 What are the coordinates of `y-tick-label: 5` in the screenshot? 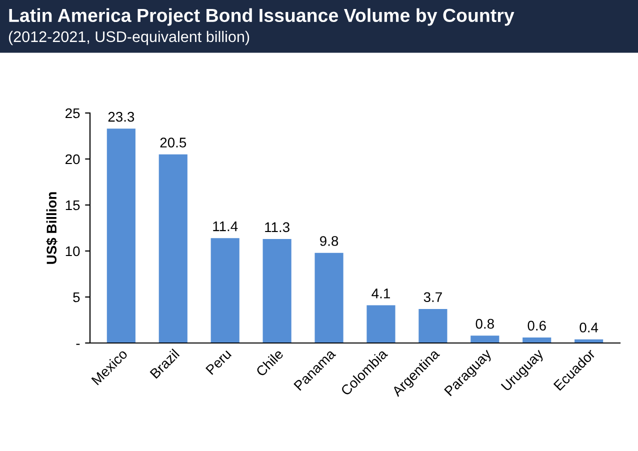 It's located at (76, 297).